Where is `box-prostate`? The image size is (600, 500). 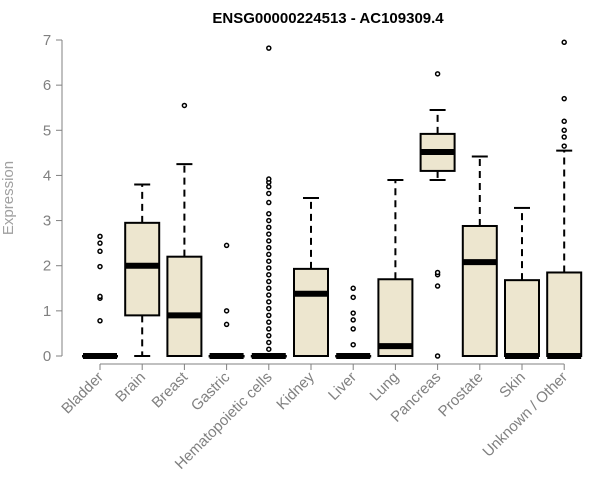 box-prostate is located at coordinates (479, 256).